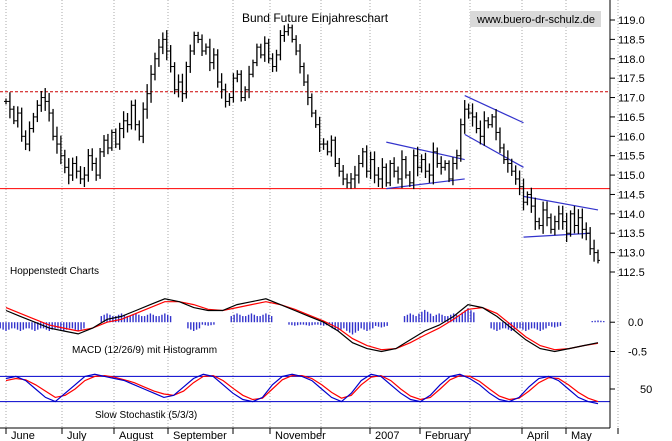 The height and width of the screenshot is (441, 672). What do you see at coordinates (631, 176) in the screenshot?
I see `price-tick-label: 115.0` at bounding box center [631, 176].